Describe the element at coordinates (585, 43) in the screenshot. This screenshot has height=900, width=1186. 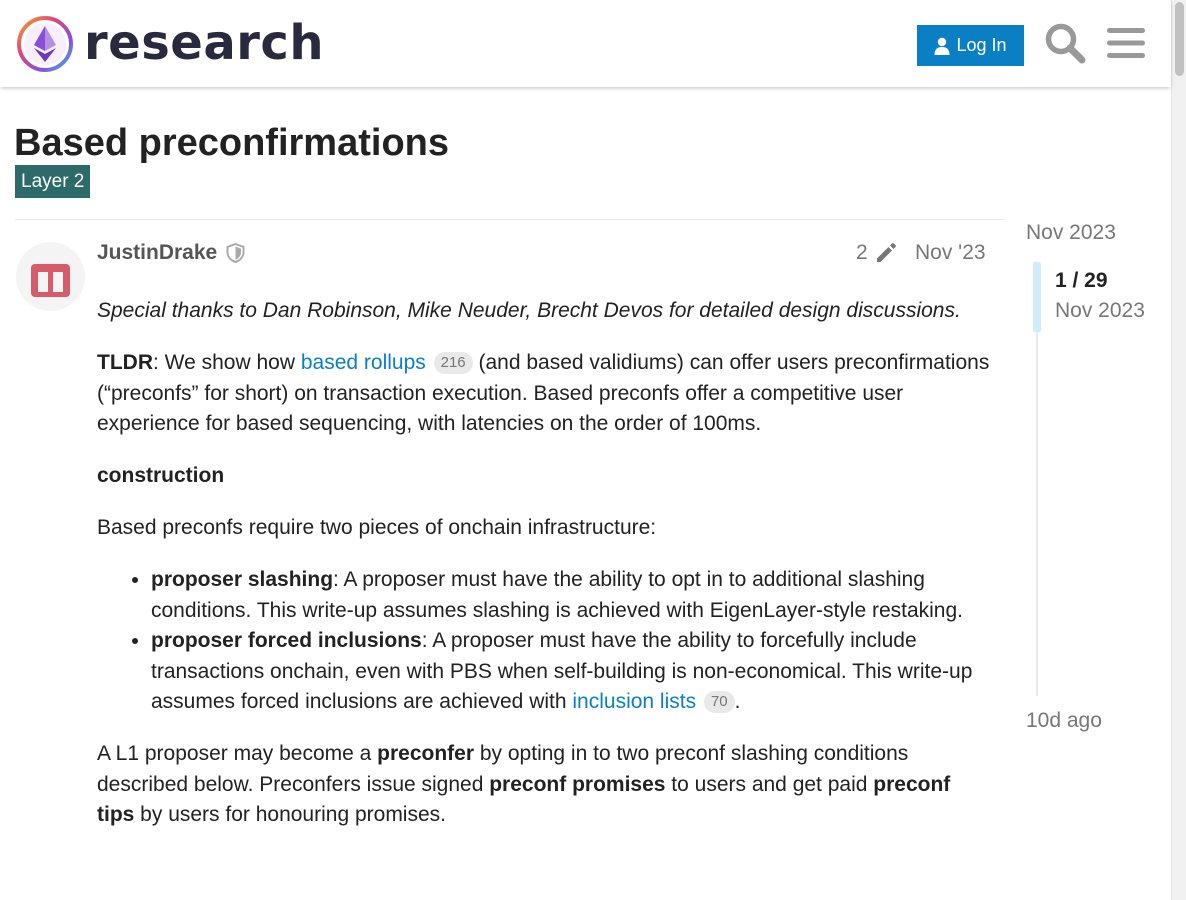
I see `site-header: research Log In` at that location.